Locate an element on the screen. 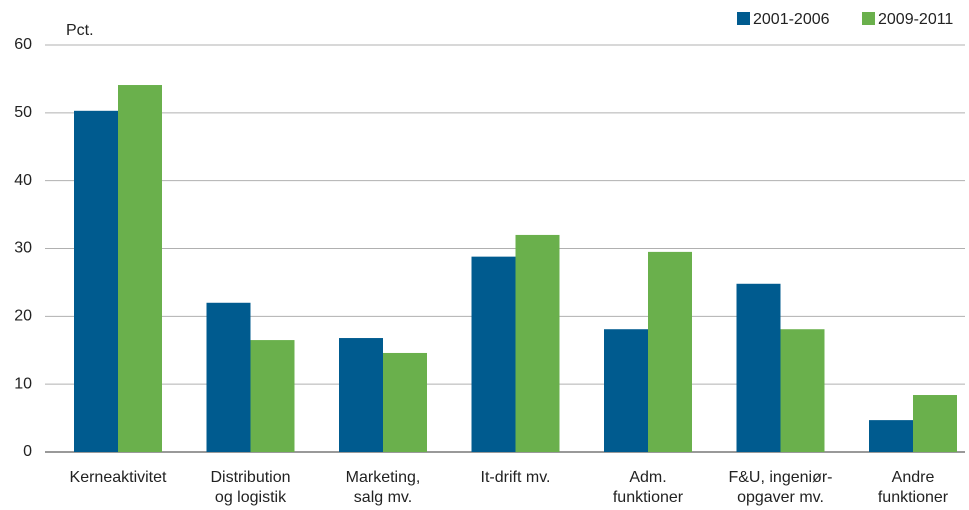  x-tick-label: Marketing, is located at coordinates (383, 477).